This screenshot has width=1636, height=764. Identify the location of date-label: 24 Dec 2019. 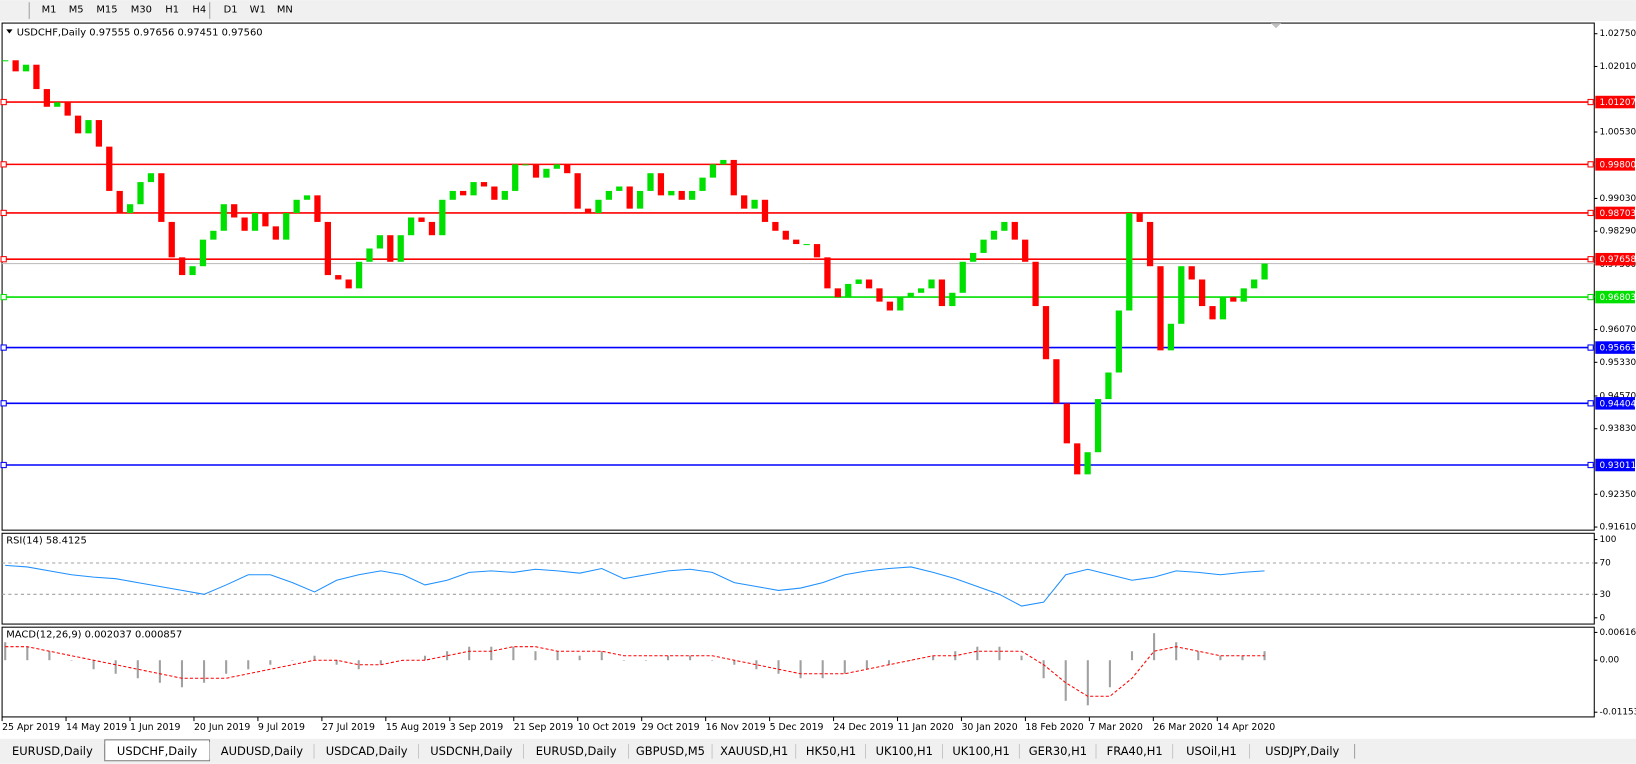
(864, 727).